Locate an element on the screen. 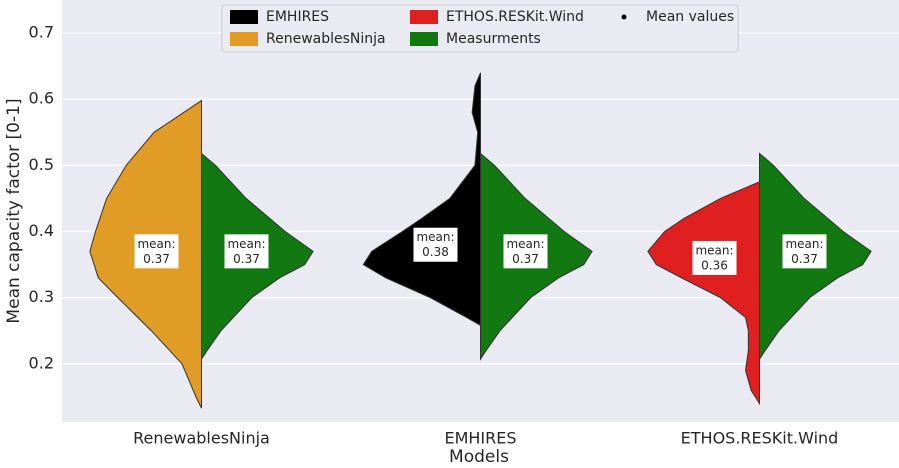  mean-value: 0.38 is located at coordinates (435, 252).